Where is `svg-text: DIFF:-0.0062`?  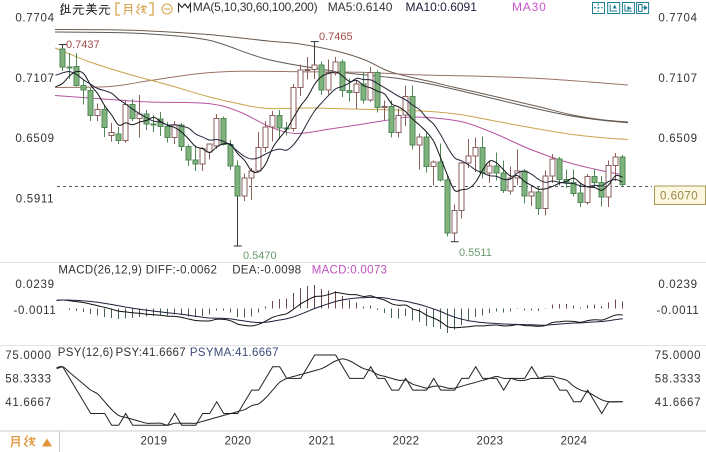
svg-text: DIFF:-0.0062 is located at coordinates (181, 271).